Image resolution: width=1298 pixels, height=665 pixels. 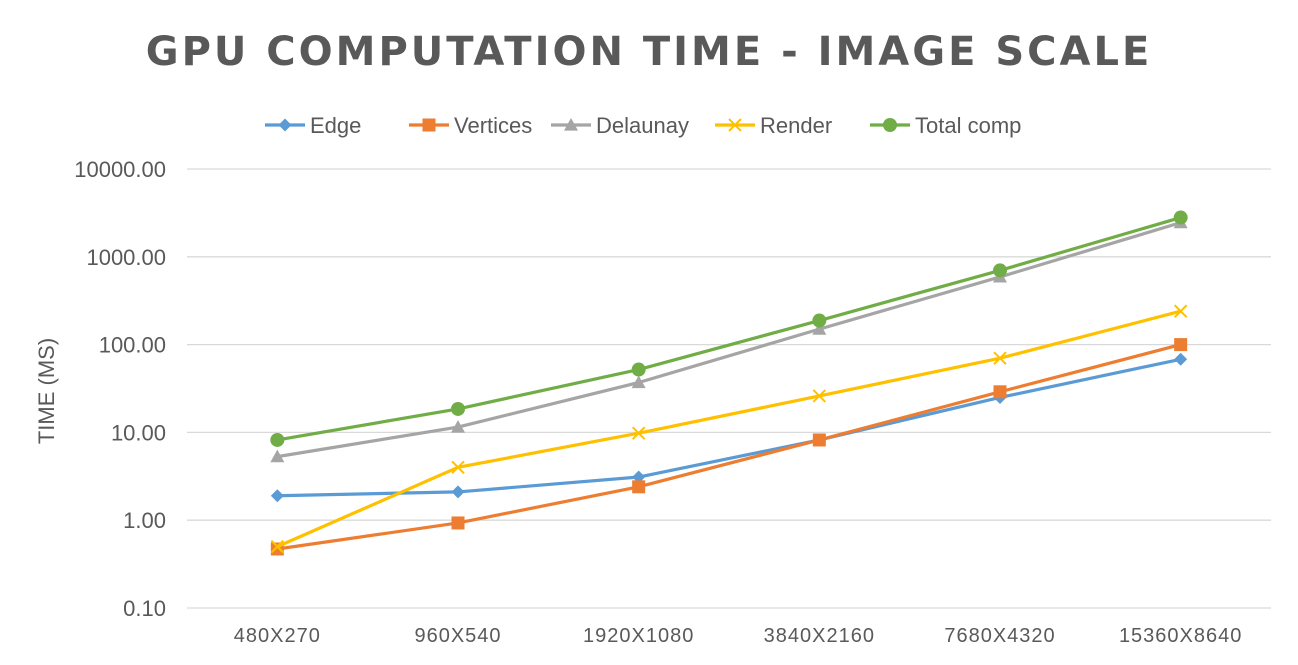 I want to click on chart-title: GPU COMPUTATION TIME - IMAGE SCALE, so click(x=649, y=52).